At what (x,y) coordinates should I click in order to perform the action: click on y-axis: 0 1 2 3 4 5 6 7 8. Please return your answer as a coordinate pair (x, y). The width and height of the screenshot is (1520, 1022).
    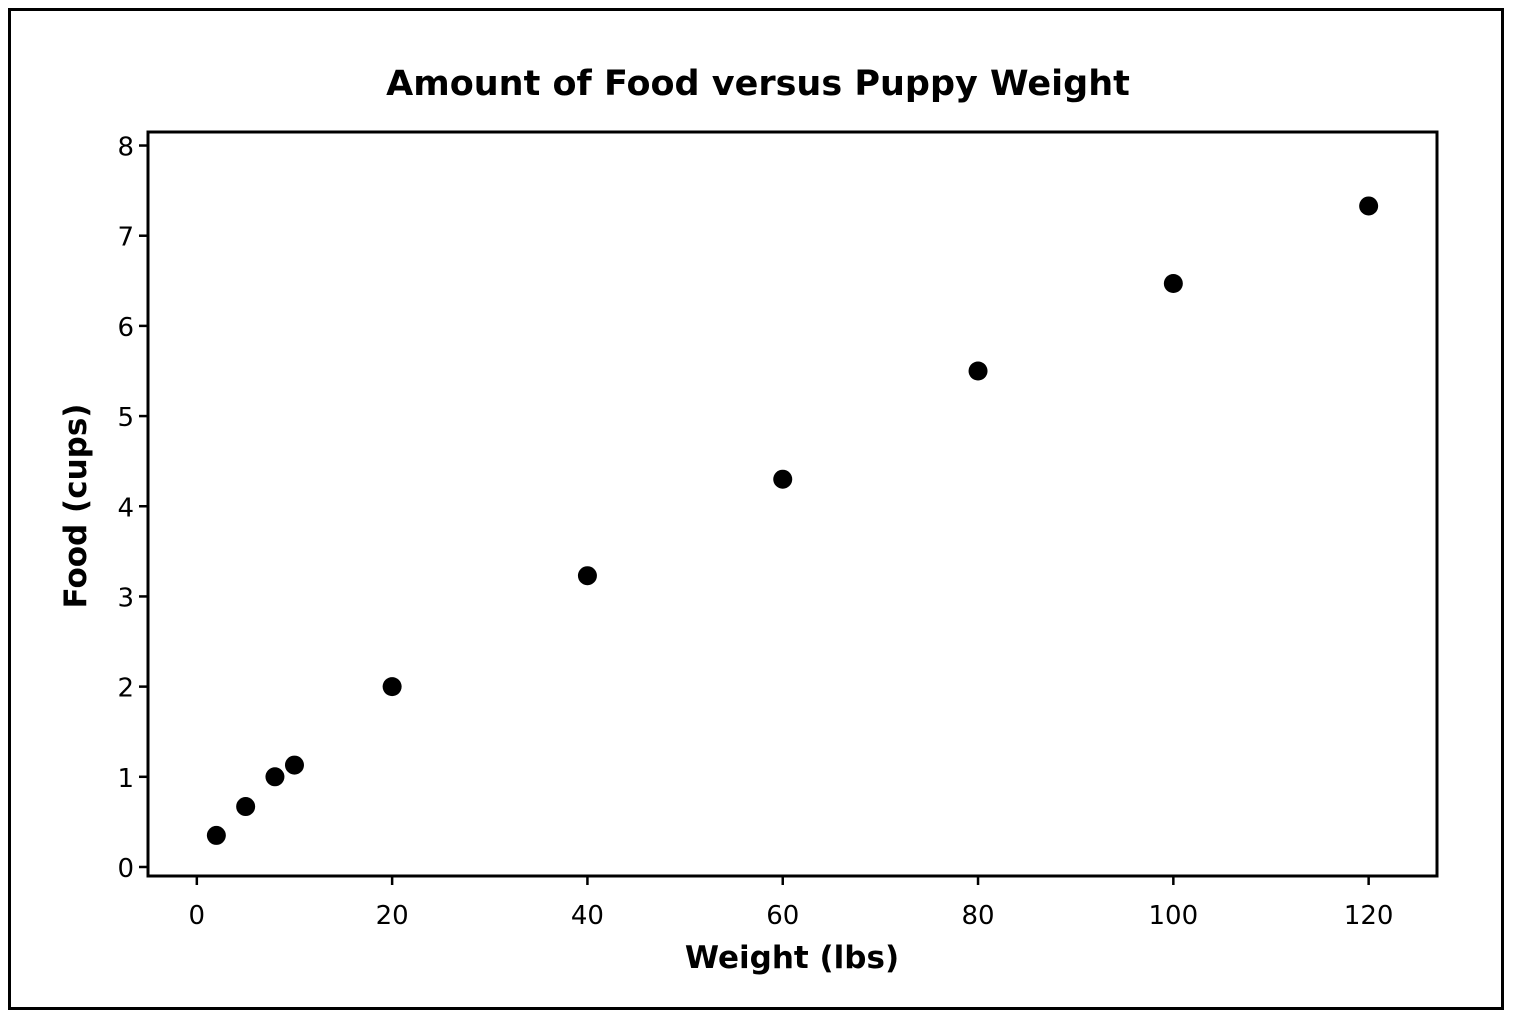
    Looking at the image, I should click on (132, 508).